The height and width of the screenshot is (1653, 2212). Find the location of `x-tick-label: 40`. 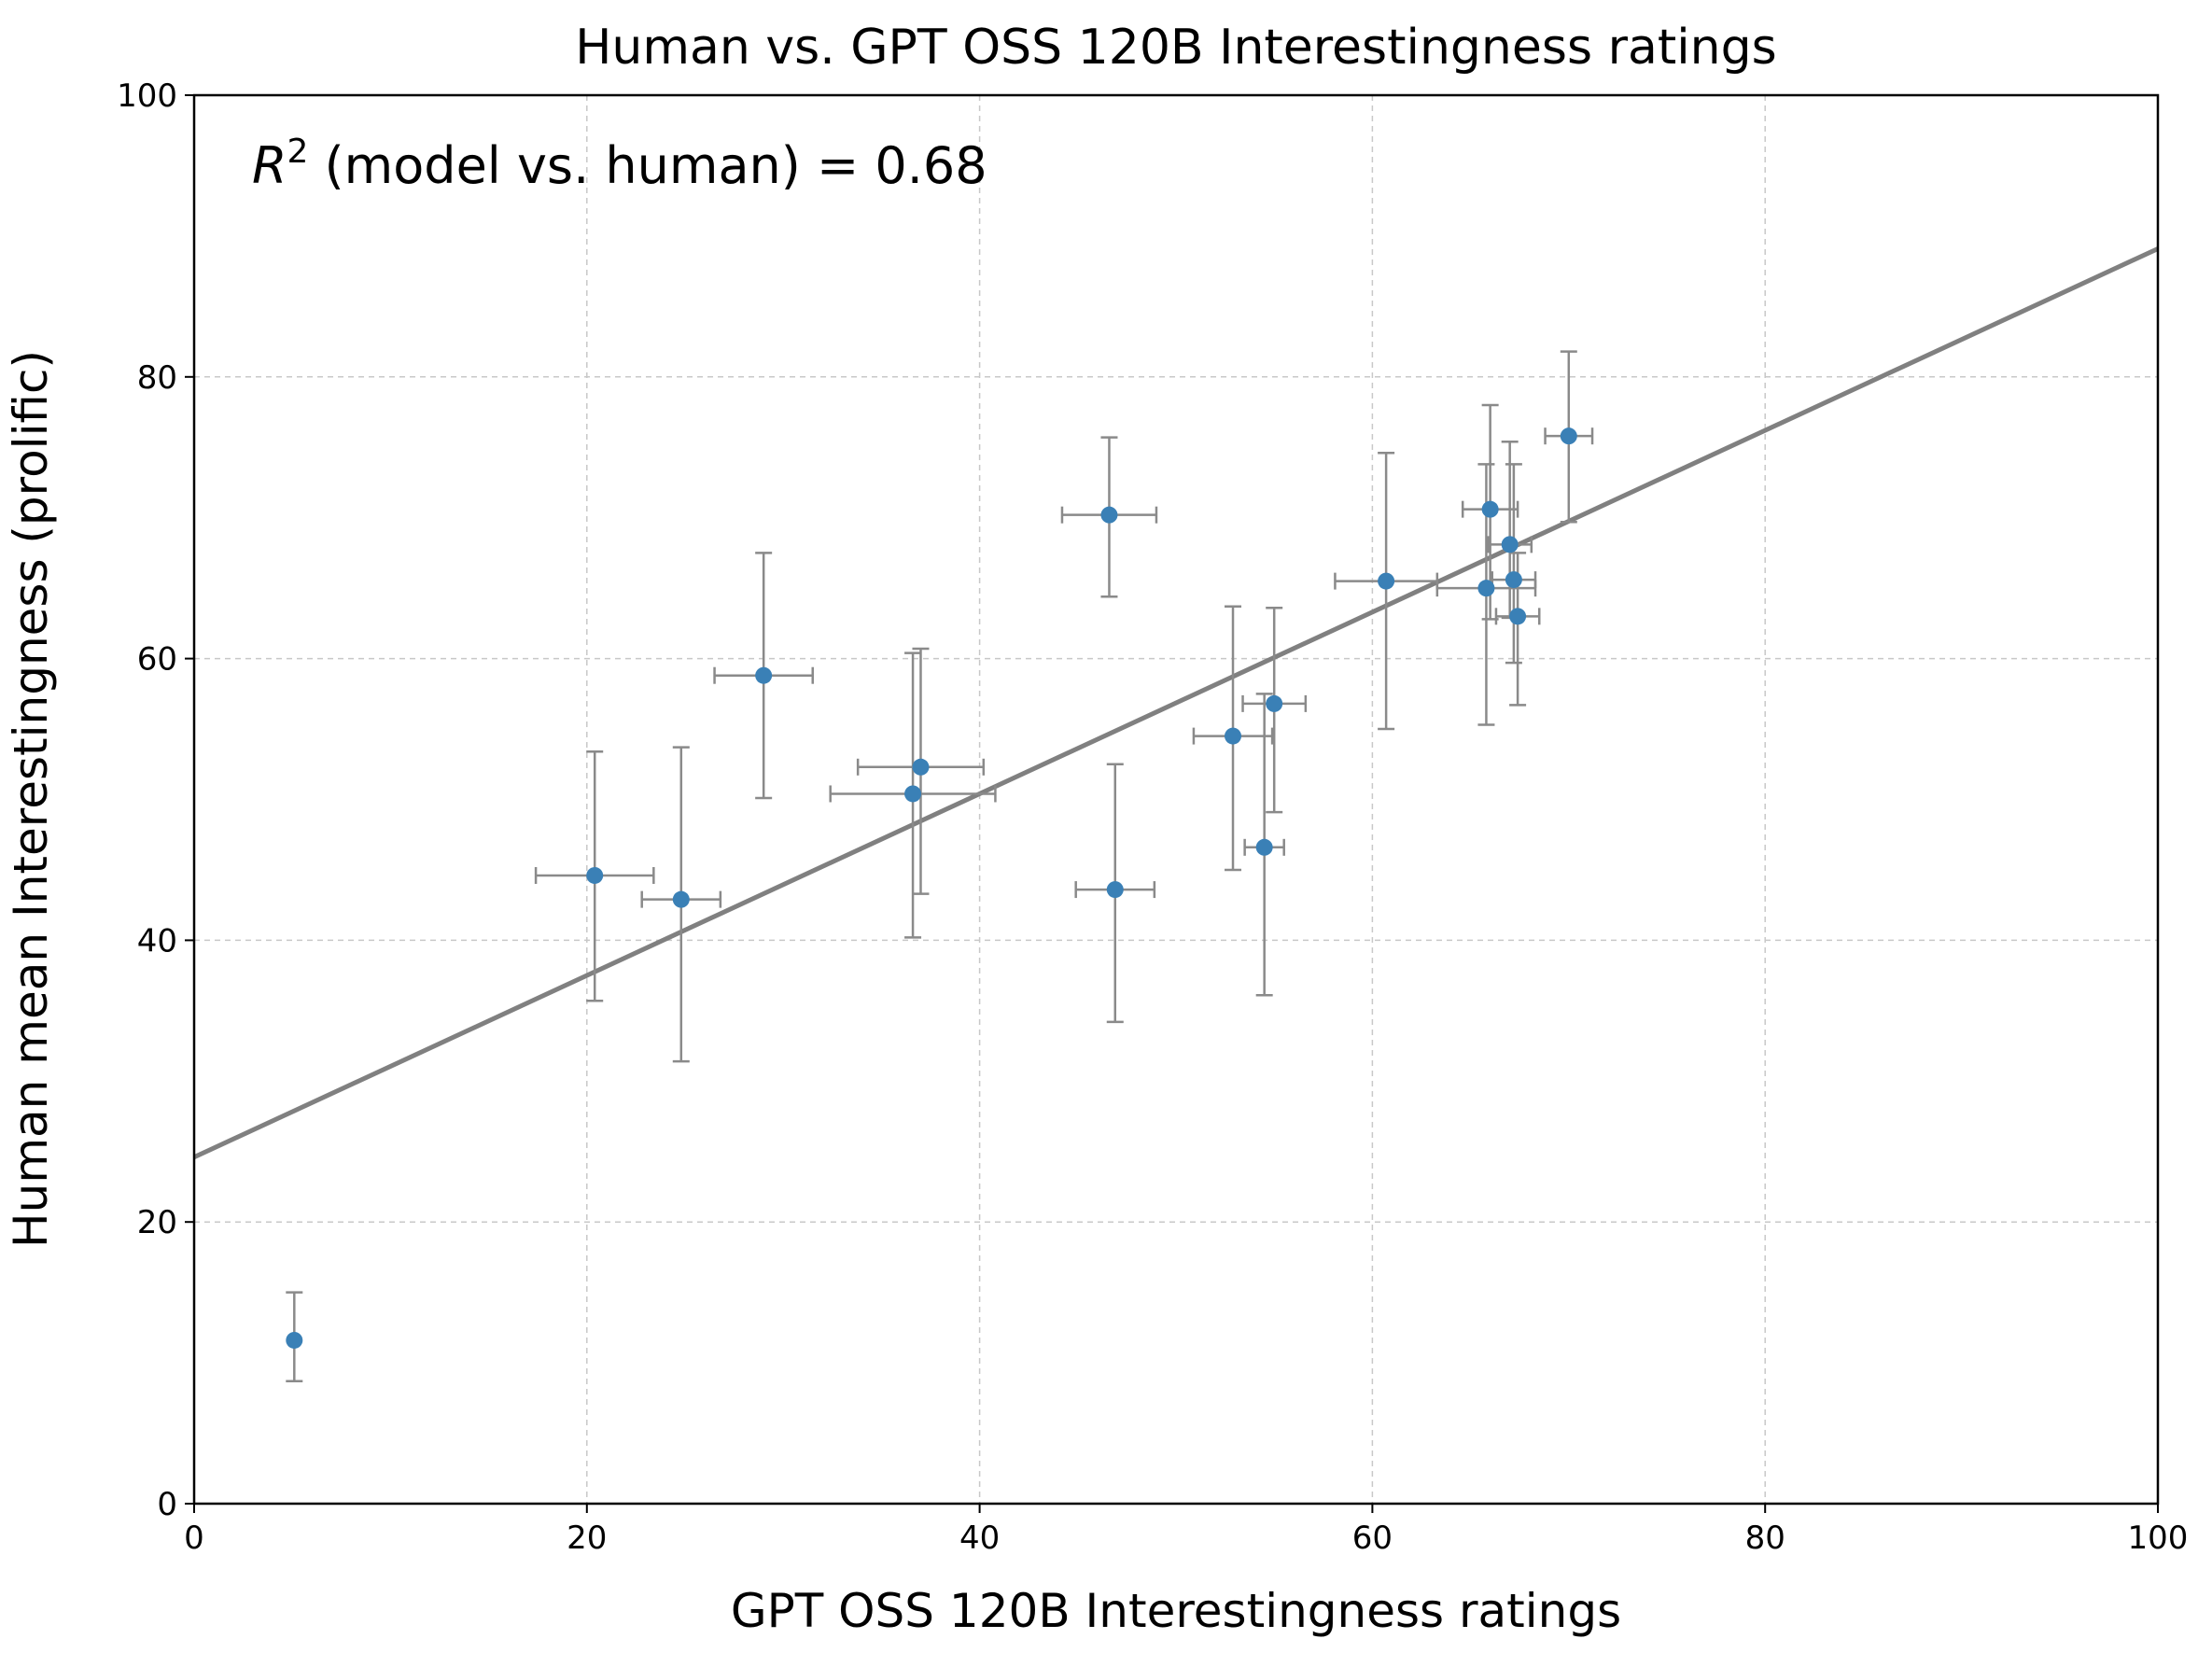

x-tick-label: 40 is located at coordinates (980, 1539).